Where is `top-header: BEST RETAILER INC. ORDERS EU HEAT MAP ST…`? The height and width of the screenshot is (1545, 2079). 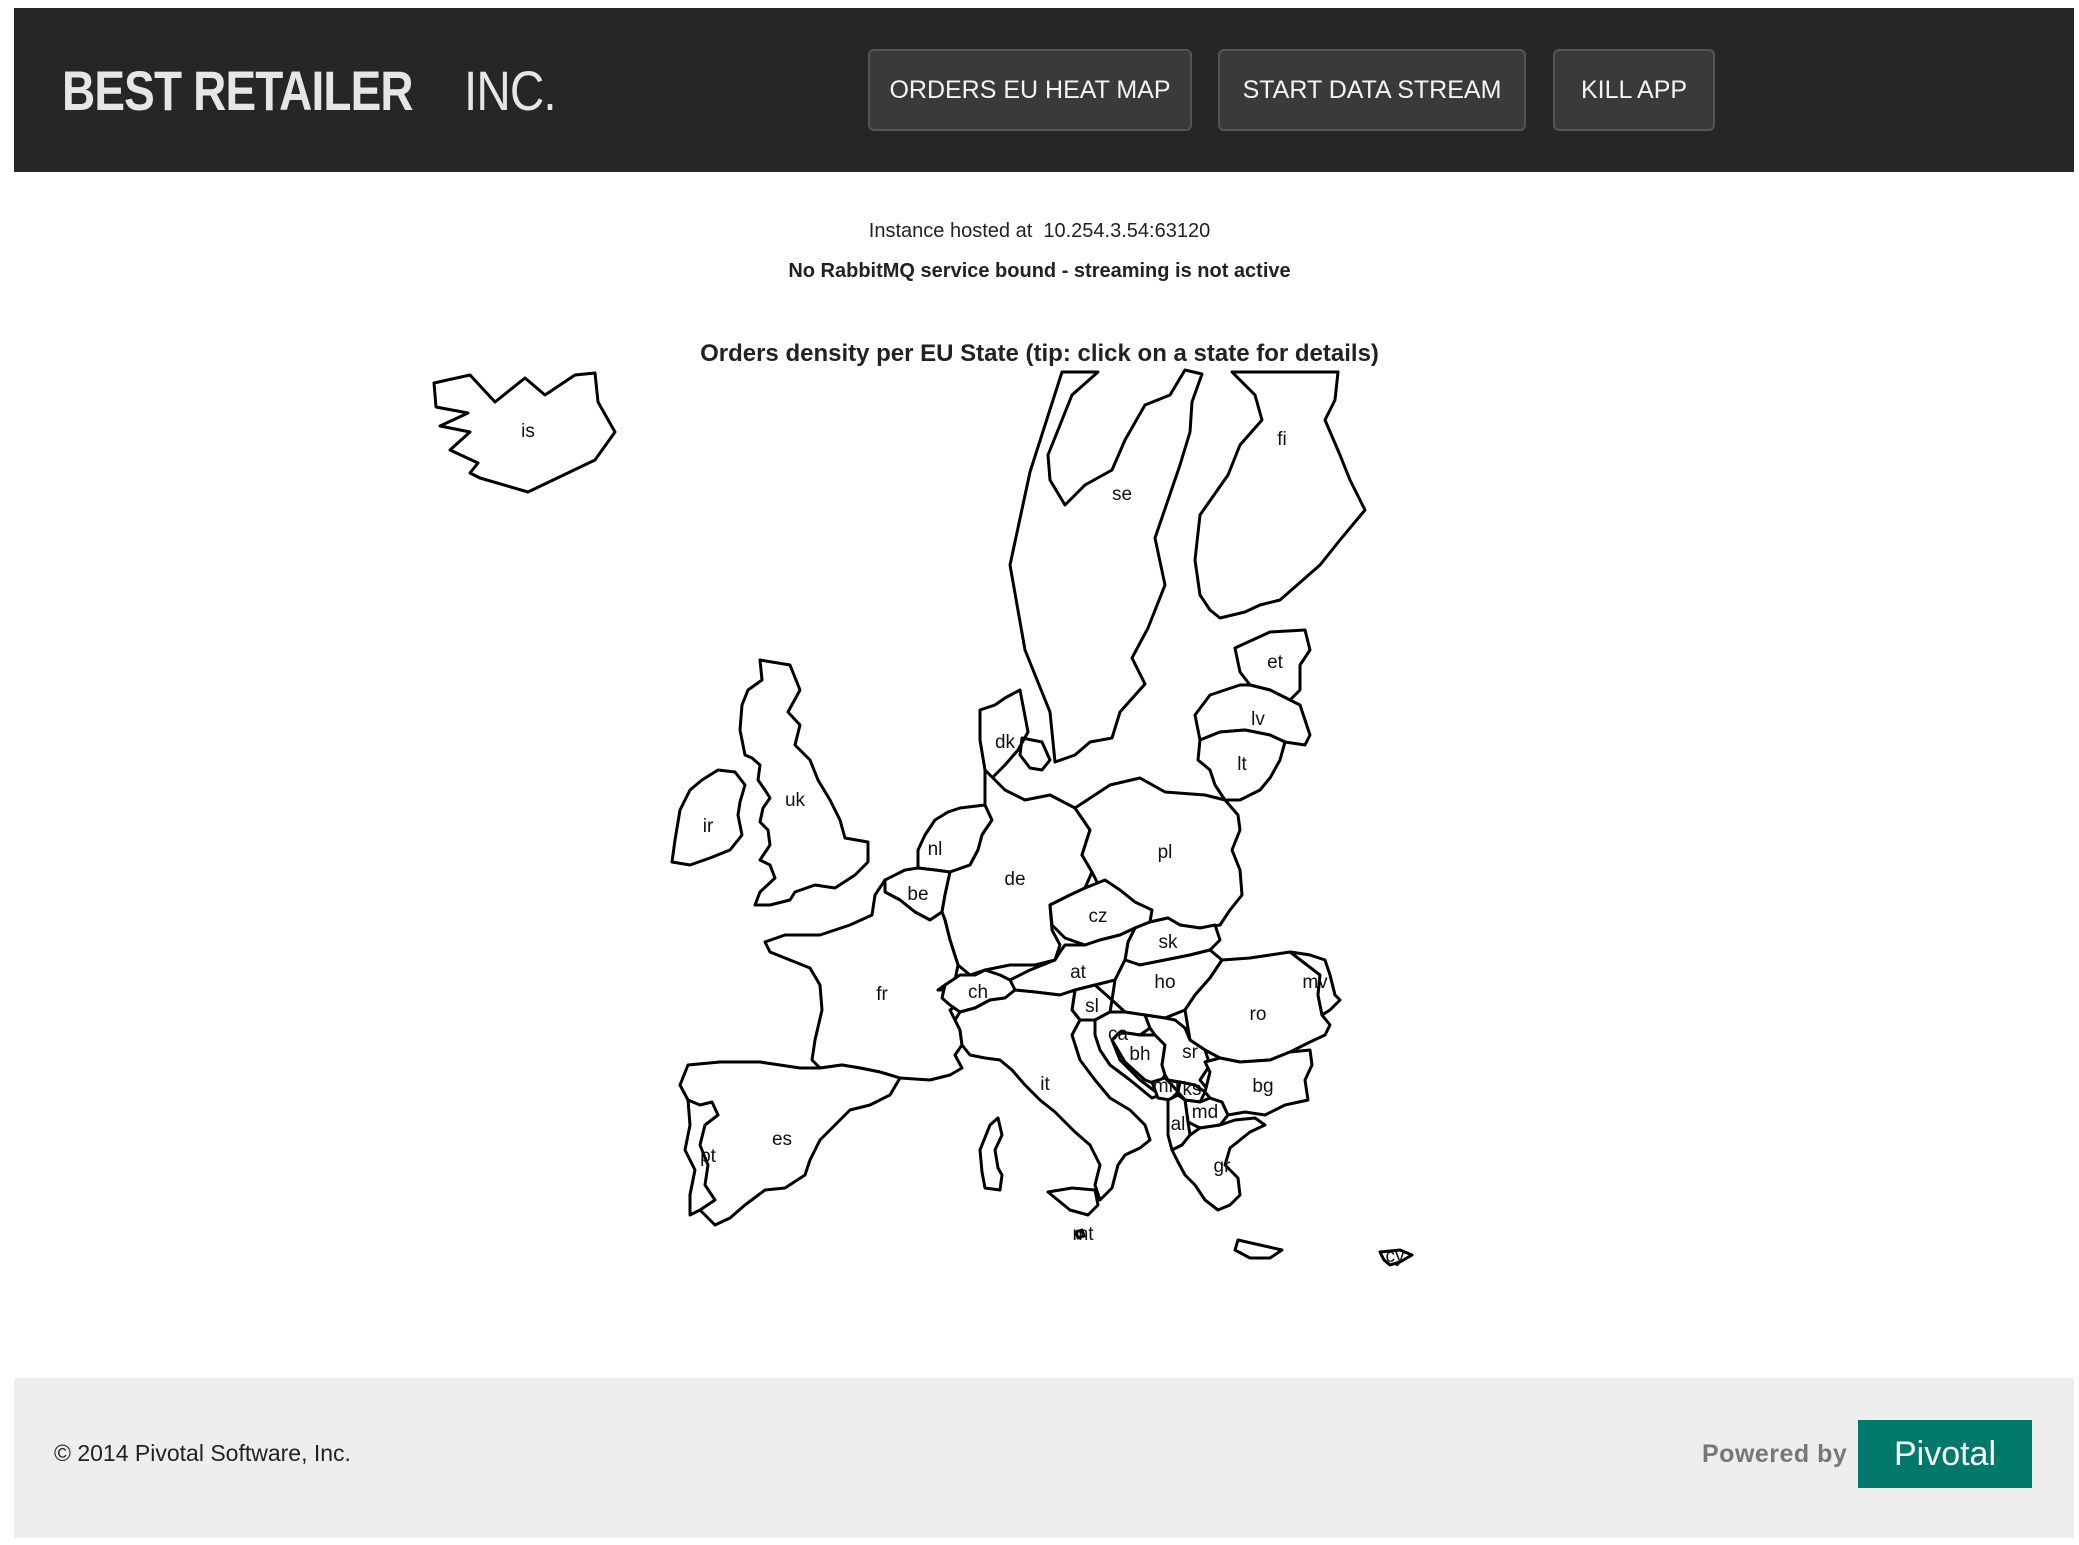 top-header: BEST RETAILER INC. ORDERS EU HEAT MAP ST… is located at coordinates (1044, 90).